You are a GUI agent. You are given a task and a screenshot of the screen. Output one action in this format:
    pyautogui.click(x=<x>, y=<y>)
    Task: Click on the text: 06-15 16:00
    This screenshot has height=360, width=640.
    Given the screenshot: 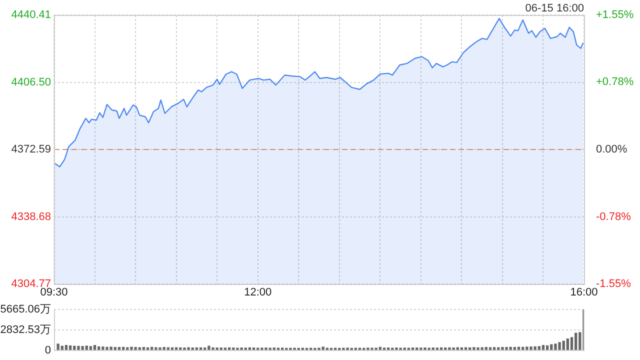 What is the action you would take?
    pyautogui.click(x=554, y=8)
    